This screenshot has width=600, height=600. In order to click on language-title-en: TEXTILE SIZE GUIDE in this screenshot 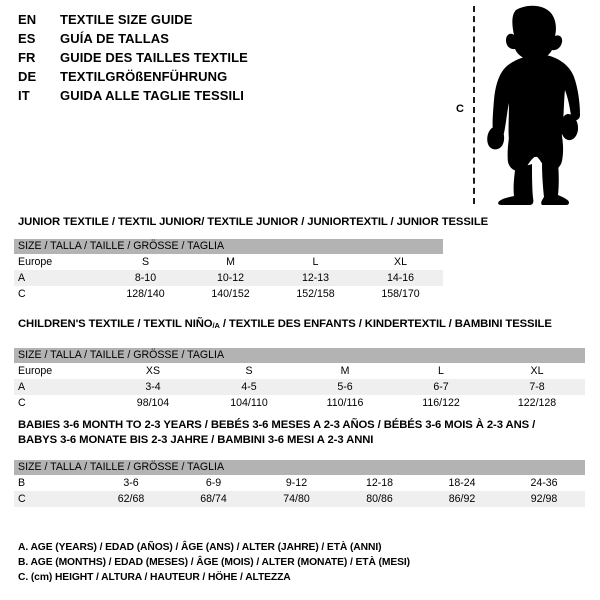, I will do `click(126, 19)`.